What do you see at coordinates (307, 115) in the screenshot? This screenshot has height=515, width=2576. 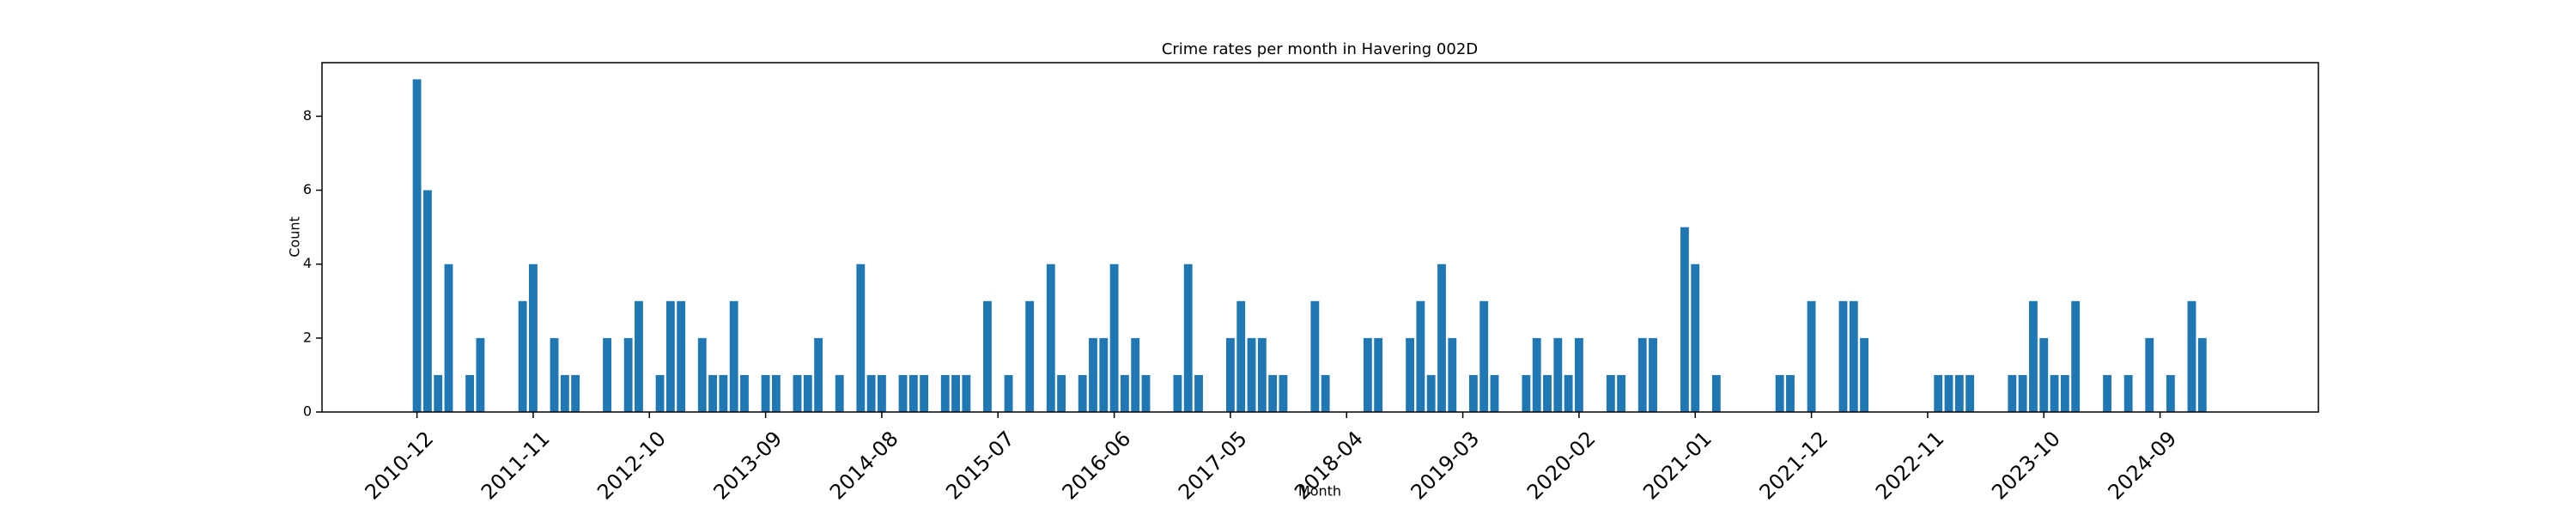 I see `y-tick-label: 8` at bounding box center [307, 115].